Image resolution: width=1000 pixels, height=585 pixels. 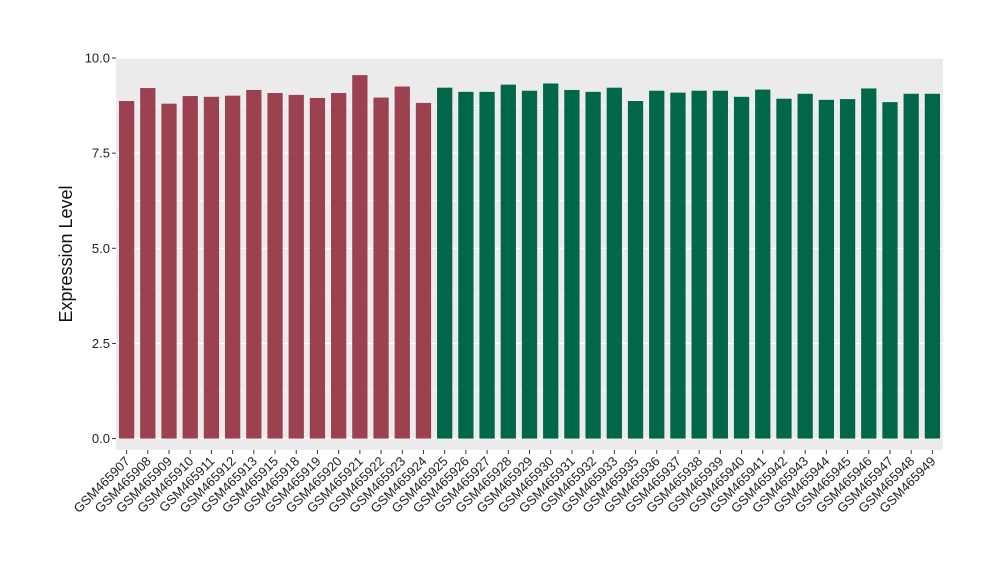 I want to click on bar-GSM465944, so click(x=826, y=269).